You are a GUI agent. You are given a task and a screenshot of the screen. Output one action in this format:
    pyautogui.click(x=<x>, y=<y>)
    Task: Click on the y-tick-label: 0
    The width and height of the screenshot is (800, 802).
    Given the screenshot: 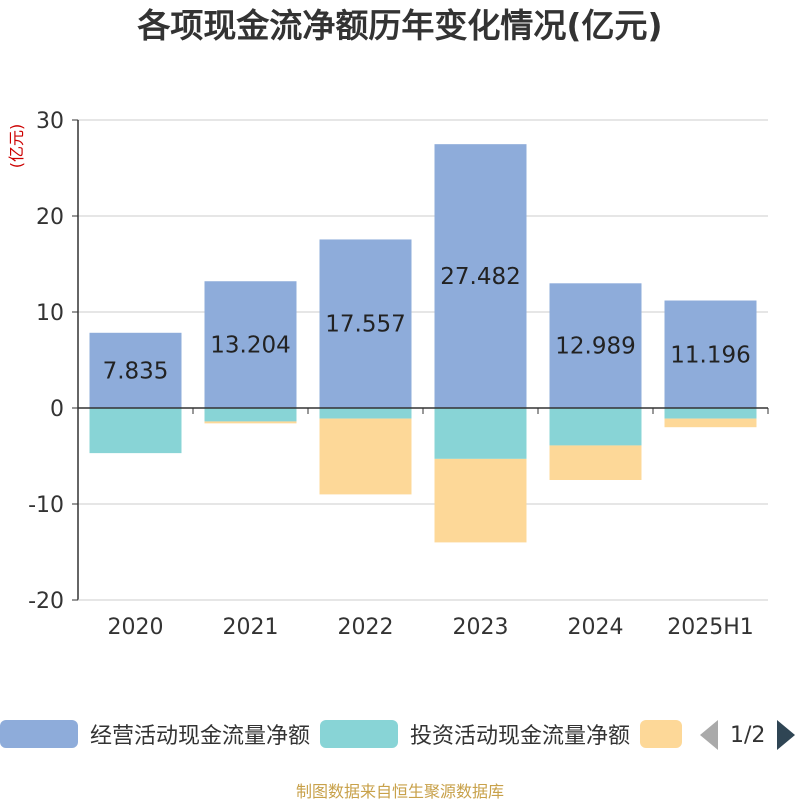 What is the action you would take?
    pyautogui.click(x=57, y=409)
    